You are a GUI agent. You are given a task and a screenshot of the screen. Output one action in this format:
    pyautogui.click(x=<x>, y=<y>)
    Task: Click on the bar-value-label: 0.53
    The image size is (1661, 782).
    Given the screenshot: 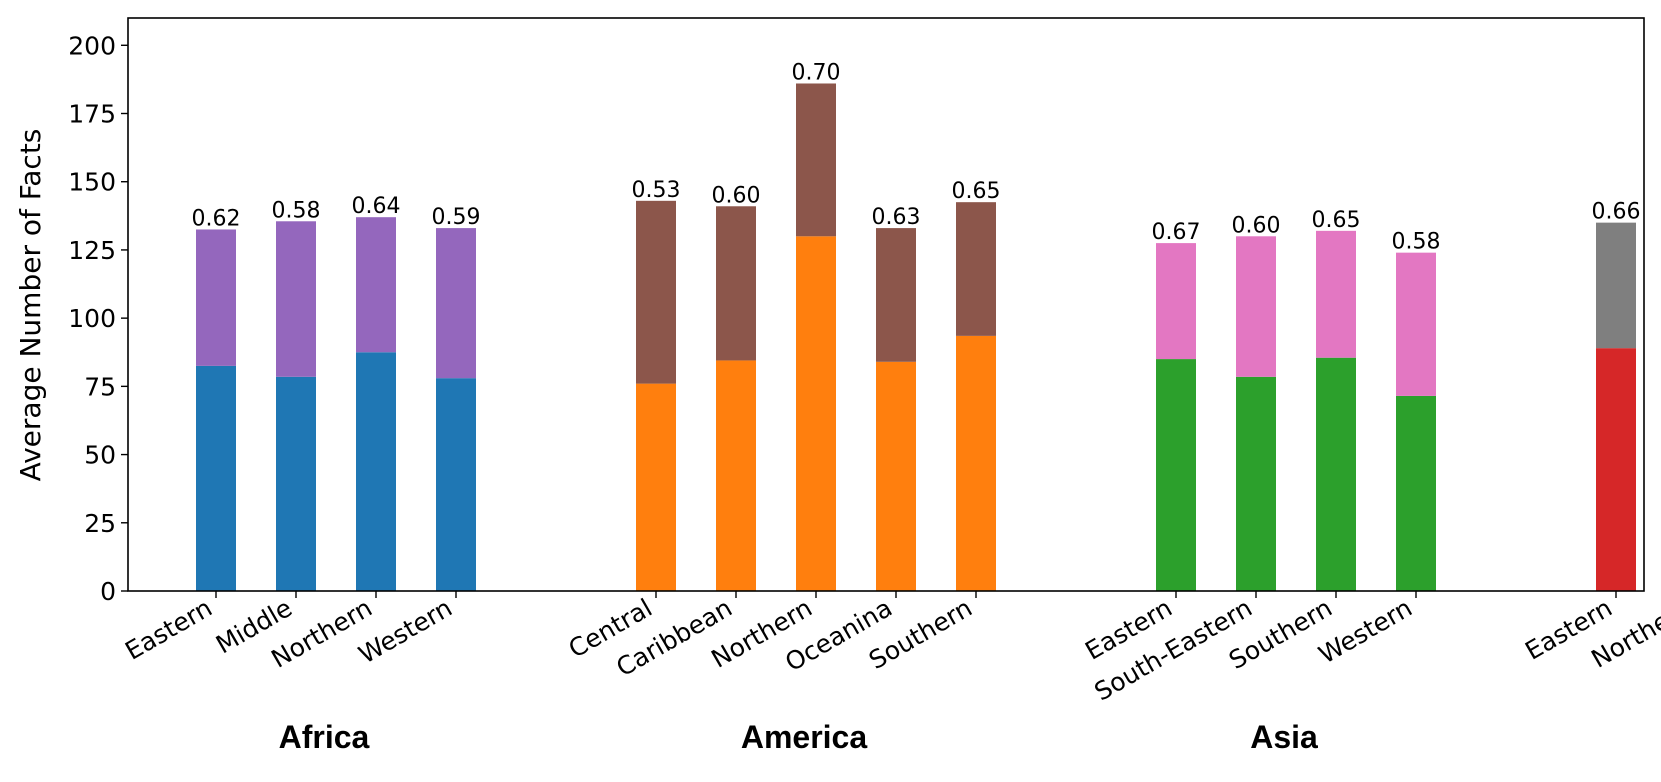 What is the action you would take?
    pyautogui.click(x=656, y=190)
    